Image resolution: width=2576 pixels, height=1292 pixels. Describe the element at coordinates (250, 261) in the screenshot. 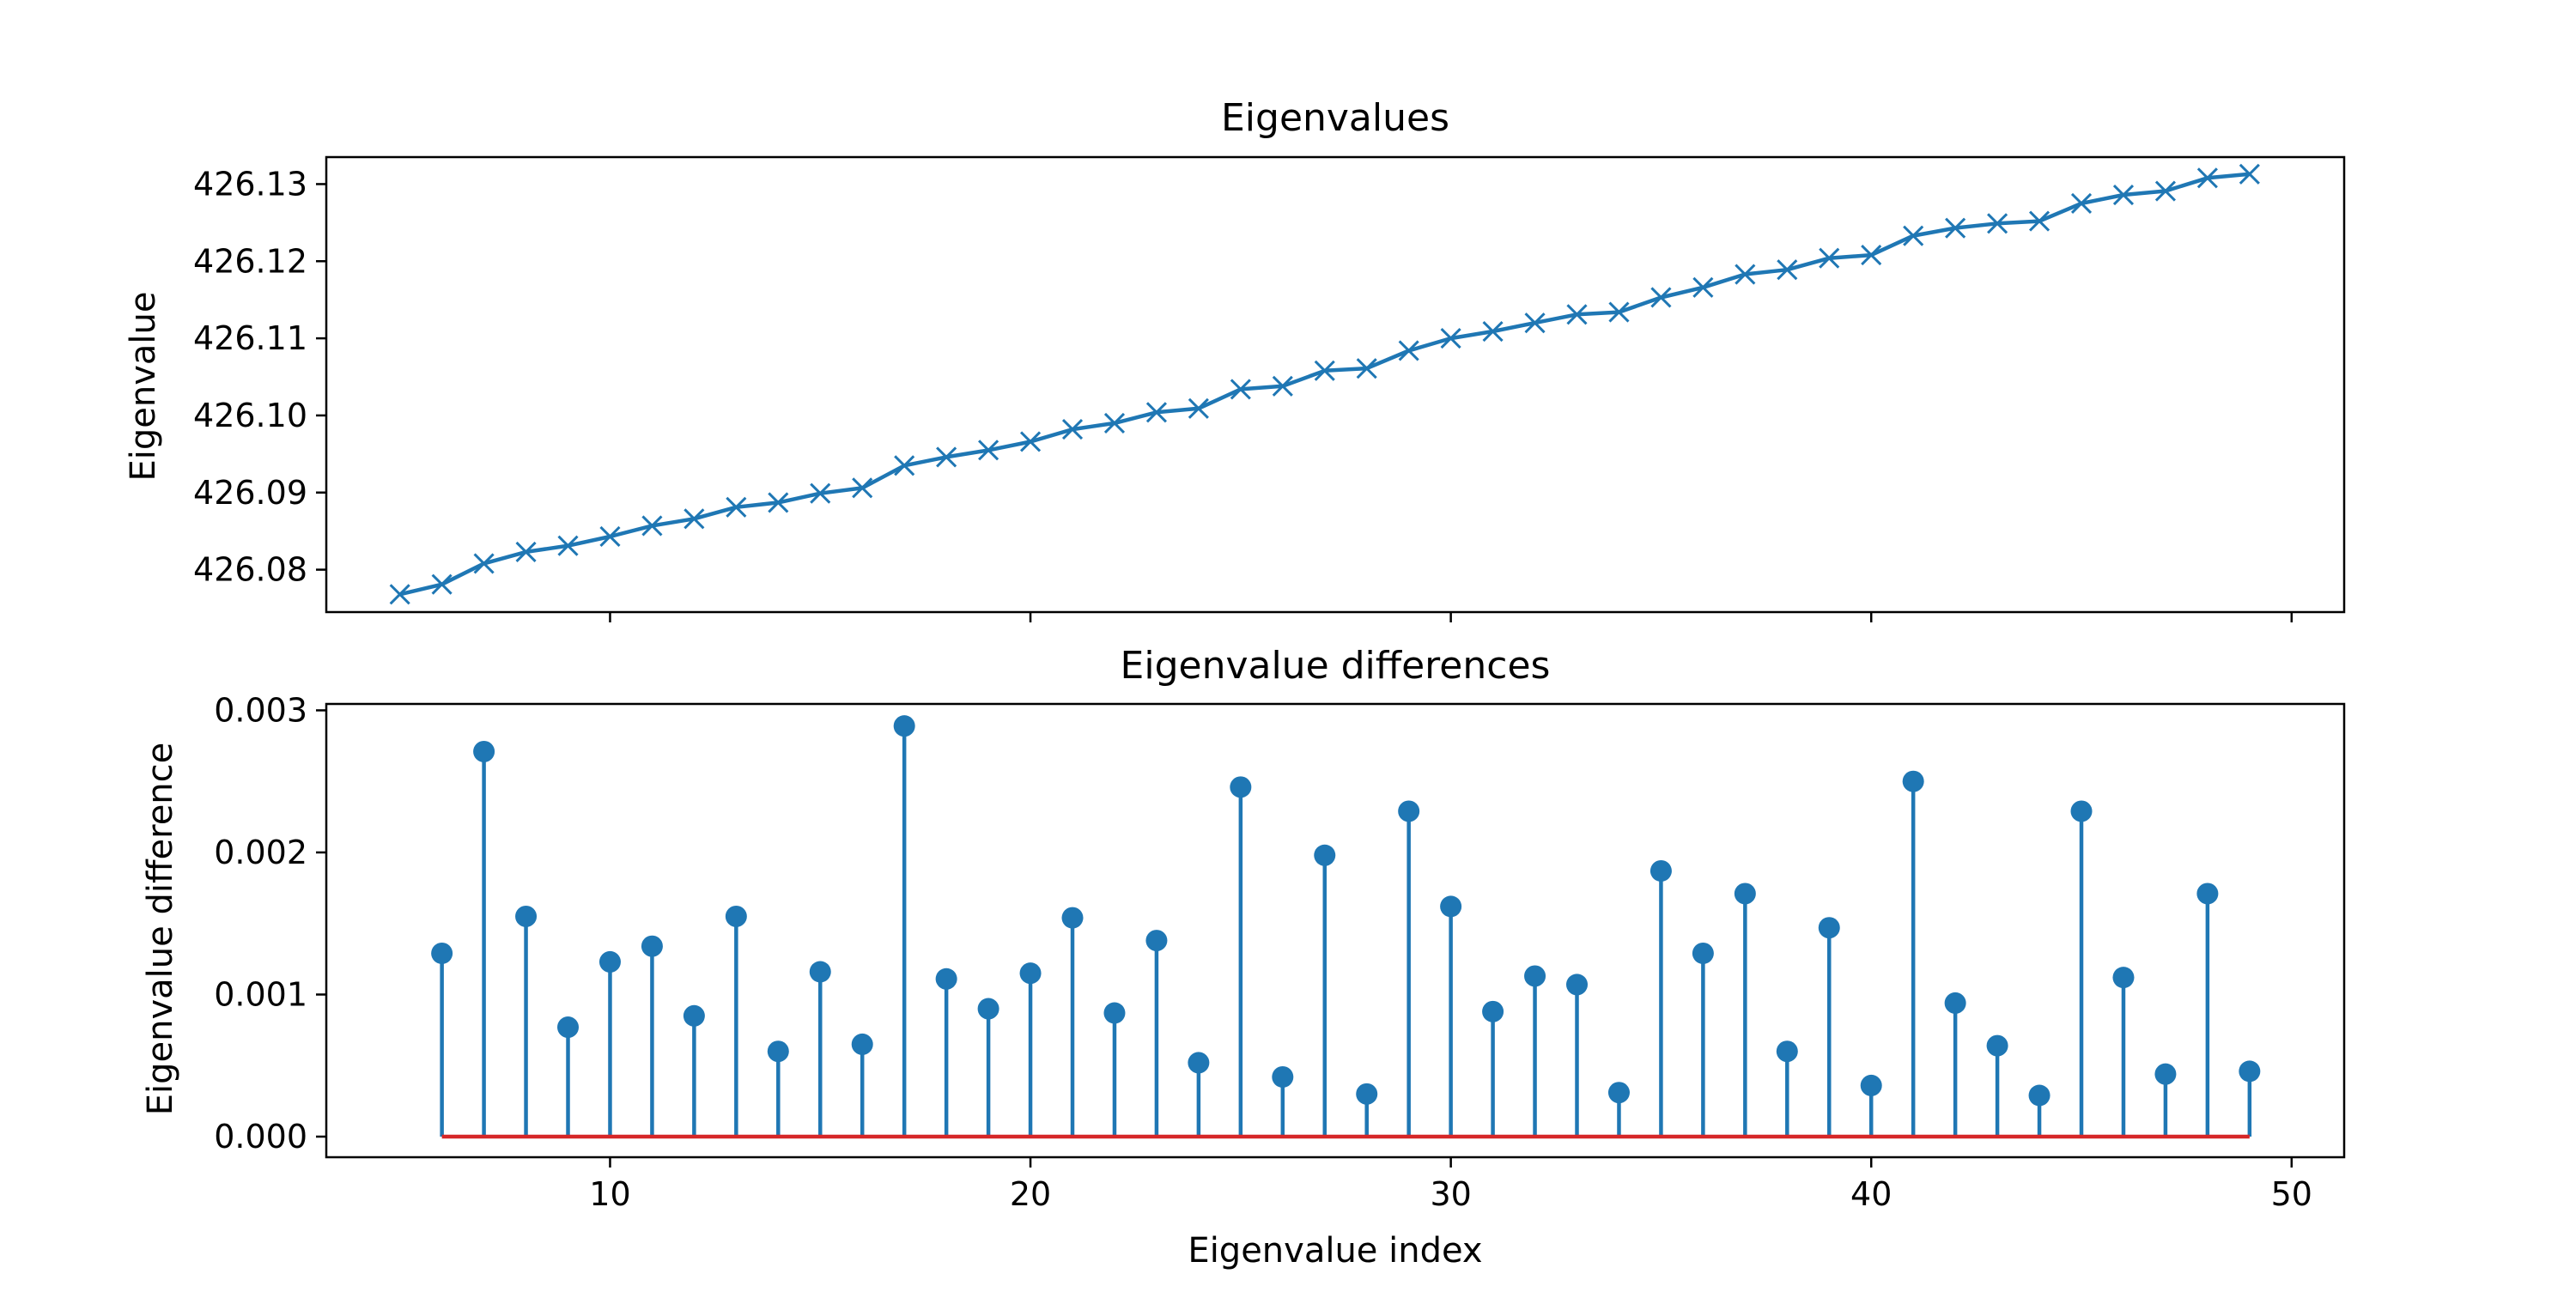

I see `eigenvalues-ytick-label: 426.12` at that location.